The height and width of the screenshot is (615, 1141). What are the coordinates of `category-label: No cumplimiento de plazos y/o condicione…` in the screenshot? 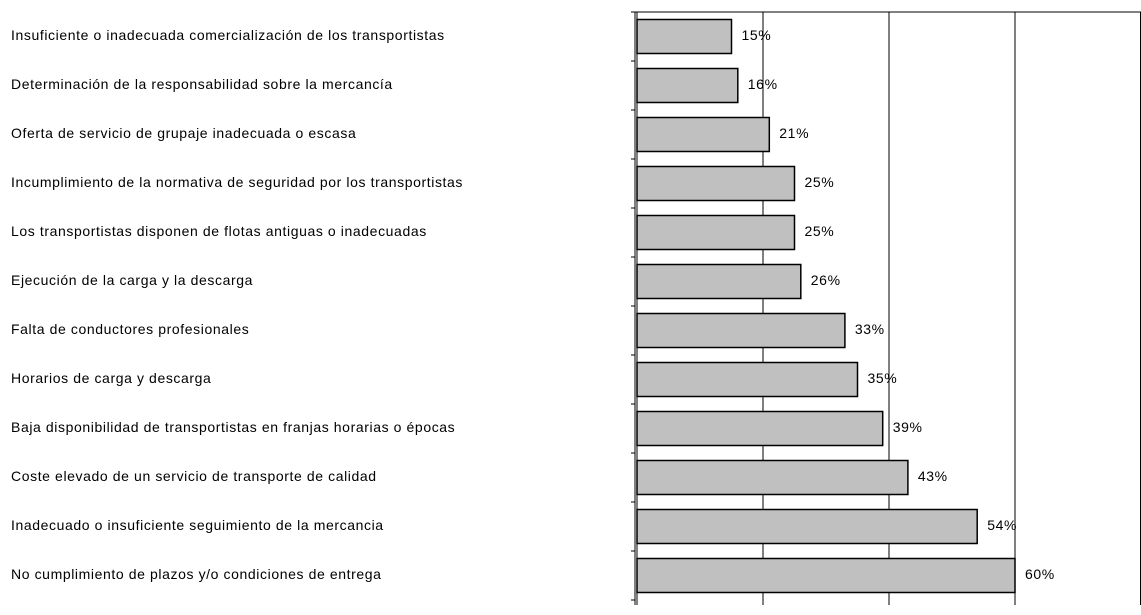 It's located at (196, 574).